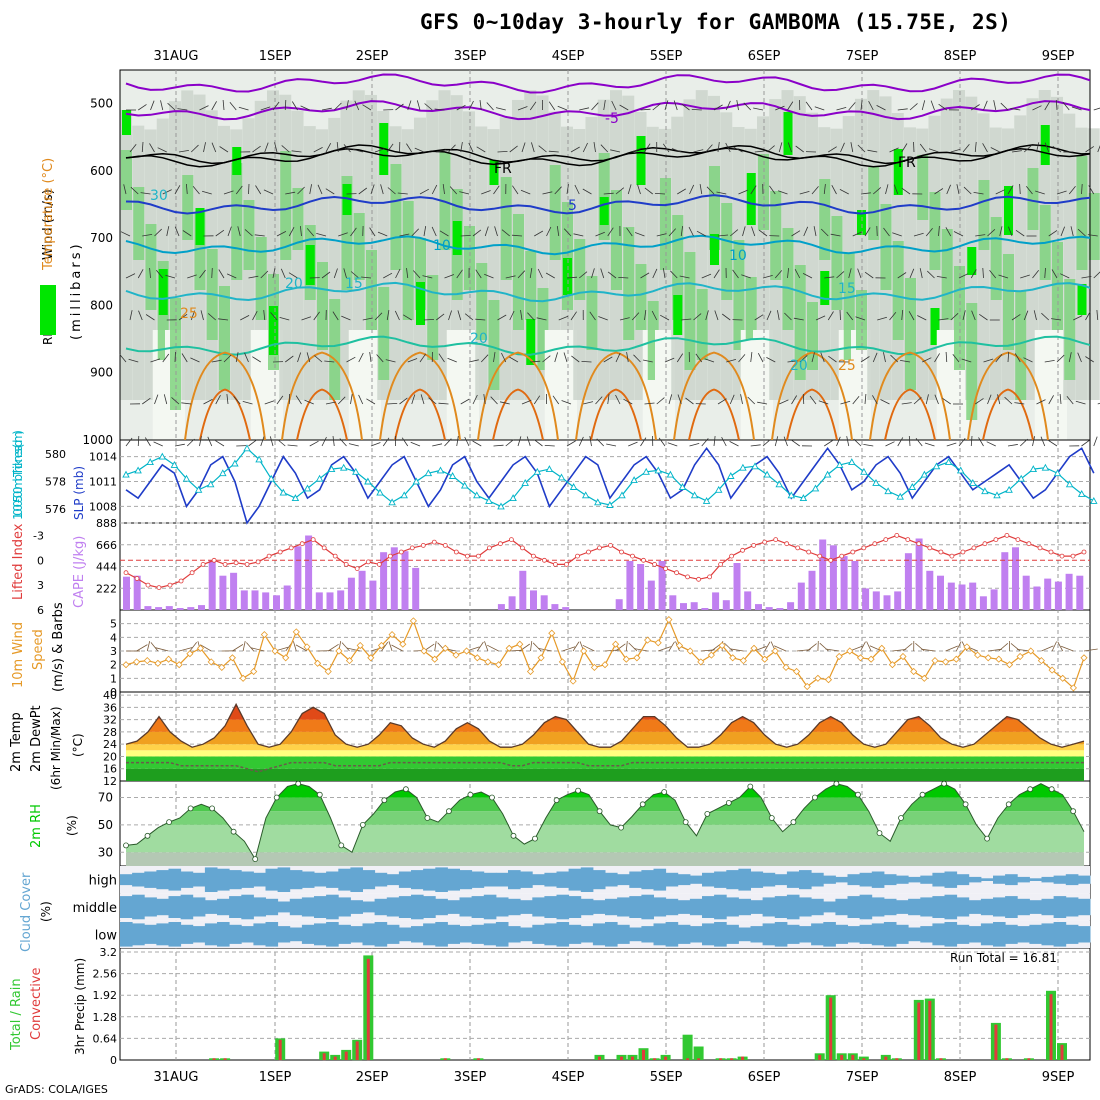 Image resolution: width=1100 pixels, height=1100 pixels. I want to click on li-tick: 6, so click(40, 610).